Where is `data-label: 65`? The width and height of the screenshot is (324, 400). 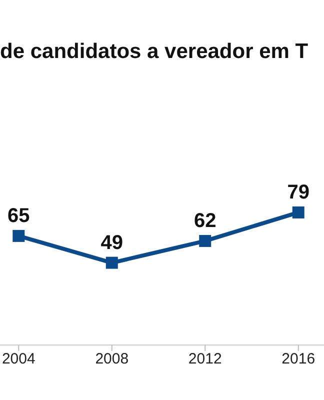 data-label: 65 is located at coordinates (19, 215).